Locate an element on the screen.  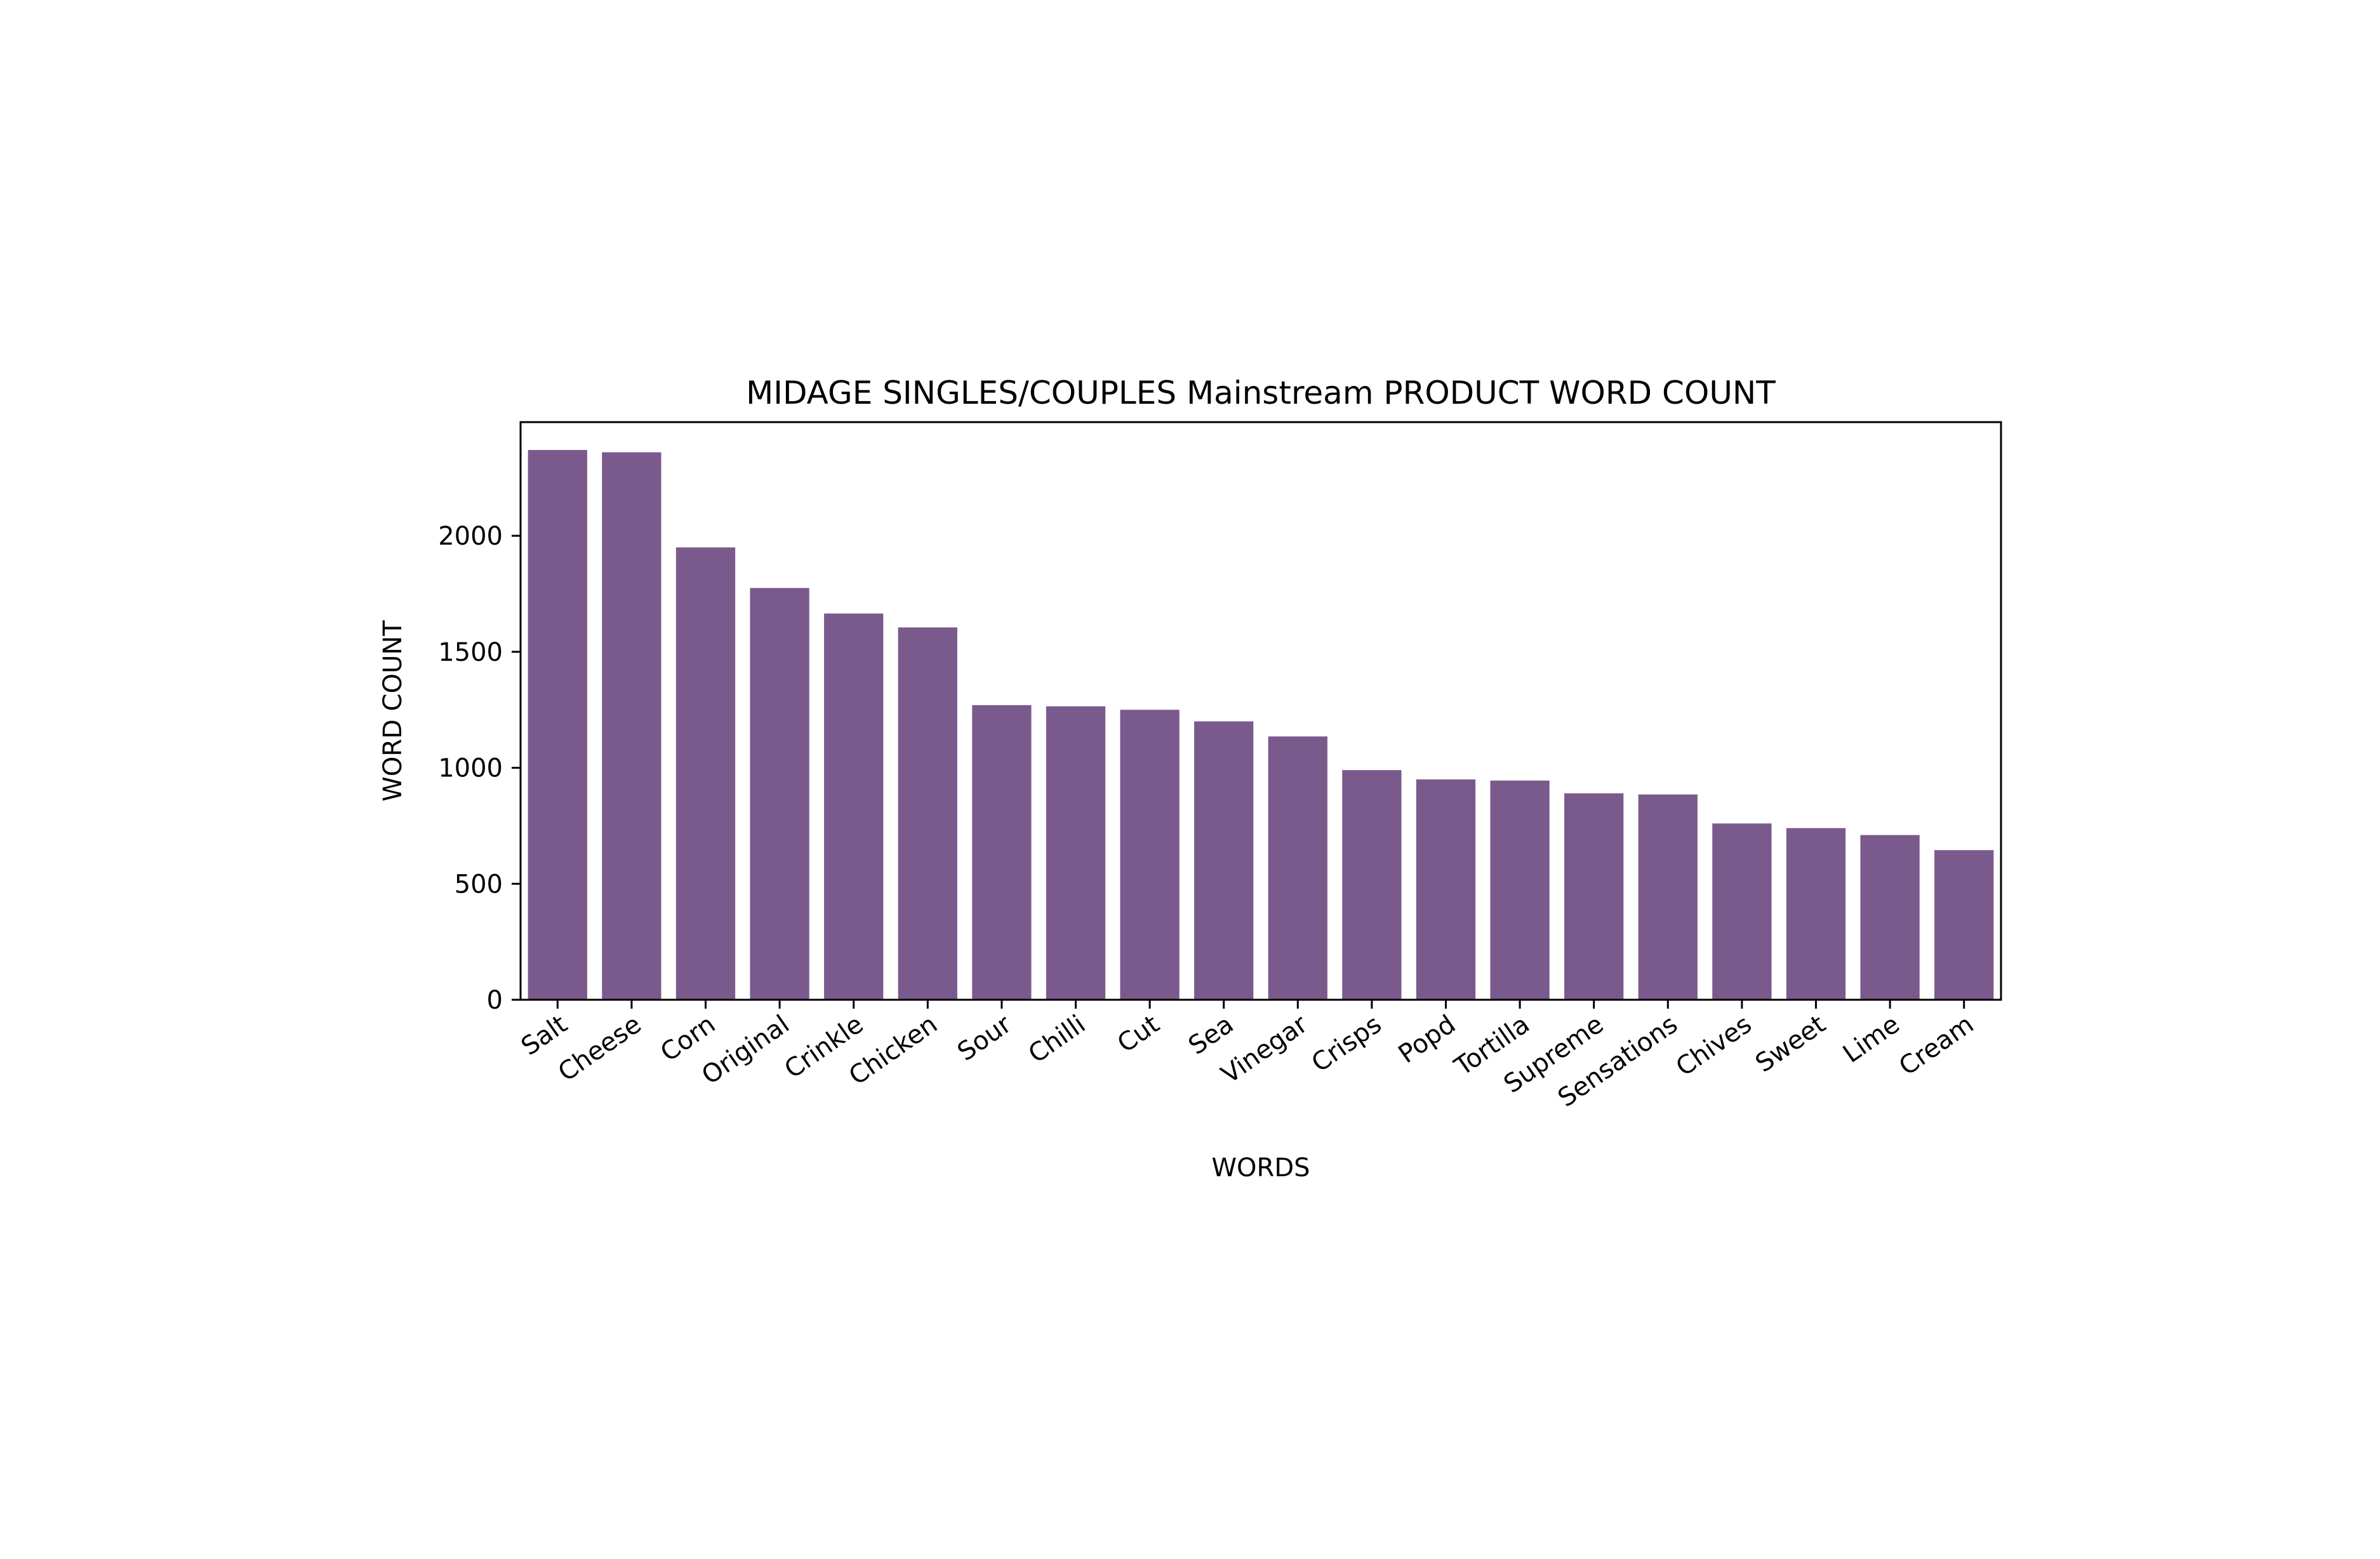
y-tick-label: 0 is located at coordinates (495, 1001).